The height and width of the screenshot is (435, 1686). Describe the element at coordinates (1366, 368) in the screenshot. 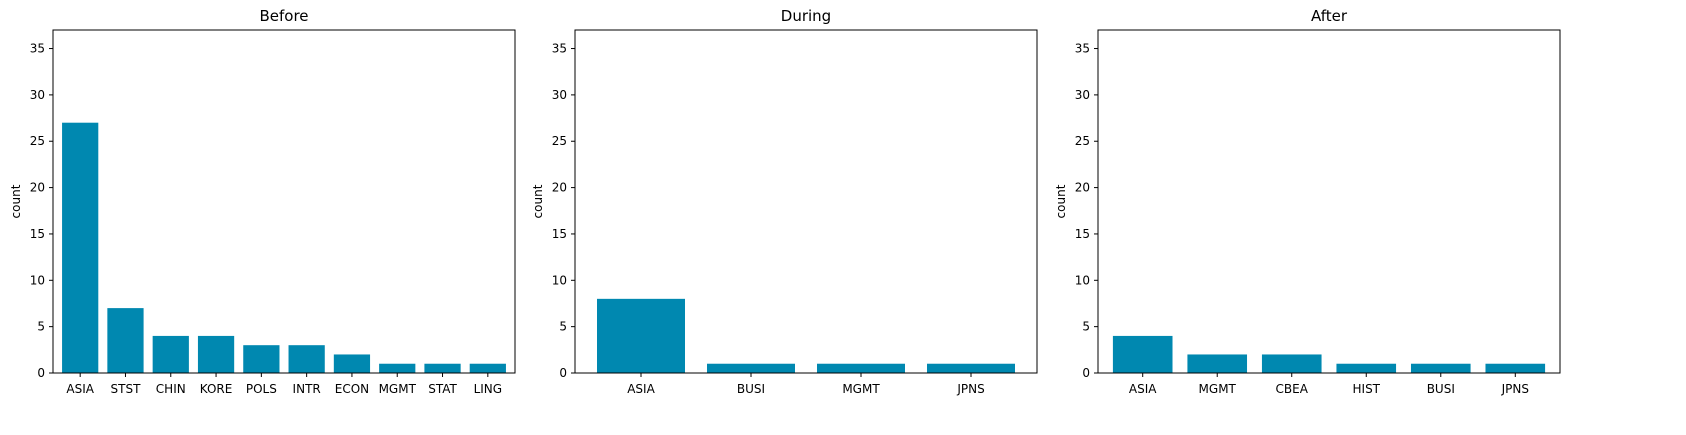

I see `bar-hist` at that location.